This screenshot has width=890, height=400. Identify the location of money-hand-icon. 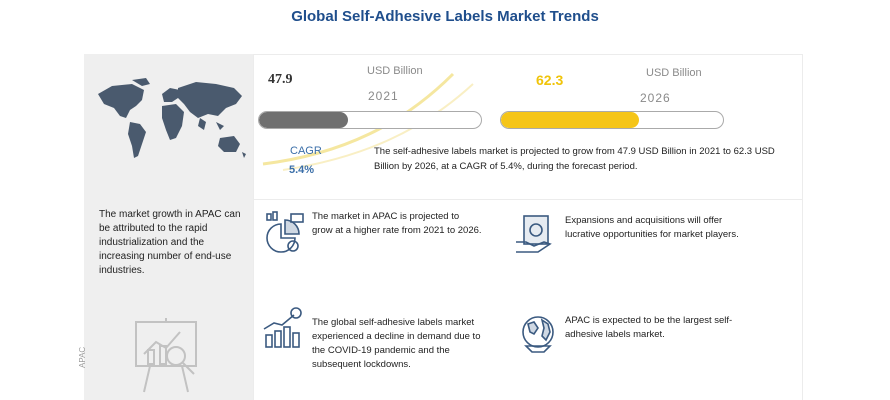
(534, 234).